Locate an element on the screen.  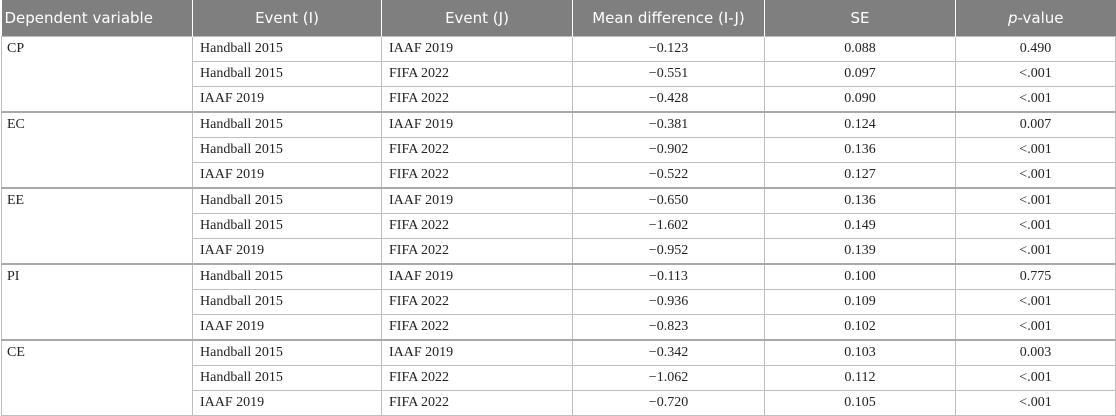
header-event-j: Event (J) is located at coordinates (477, 18).